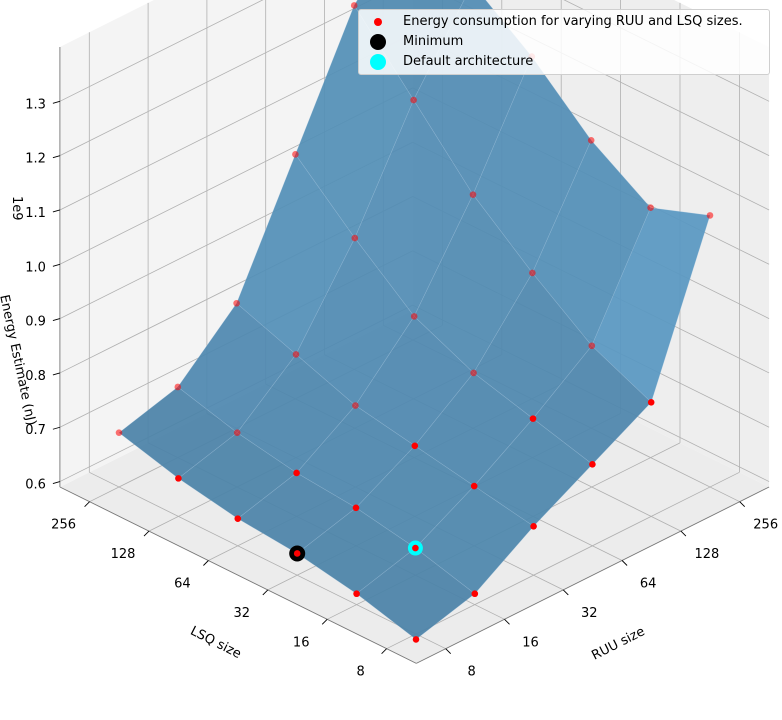 This screenshot has width=782, height=720. Describe the element at coordinates (16, 208) in the screenshot. I see `z-scale-label: 1e9` at that location.